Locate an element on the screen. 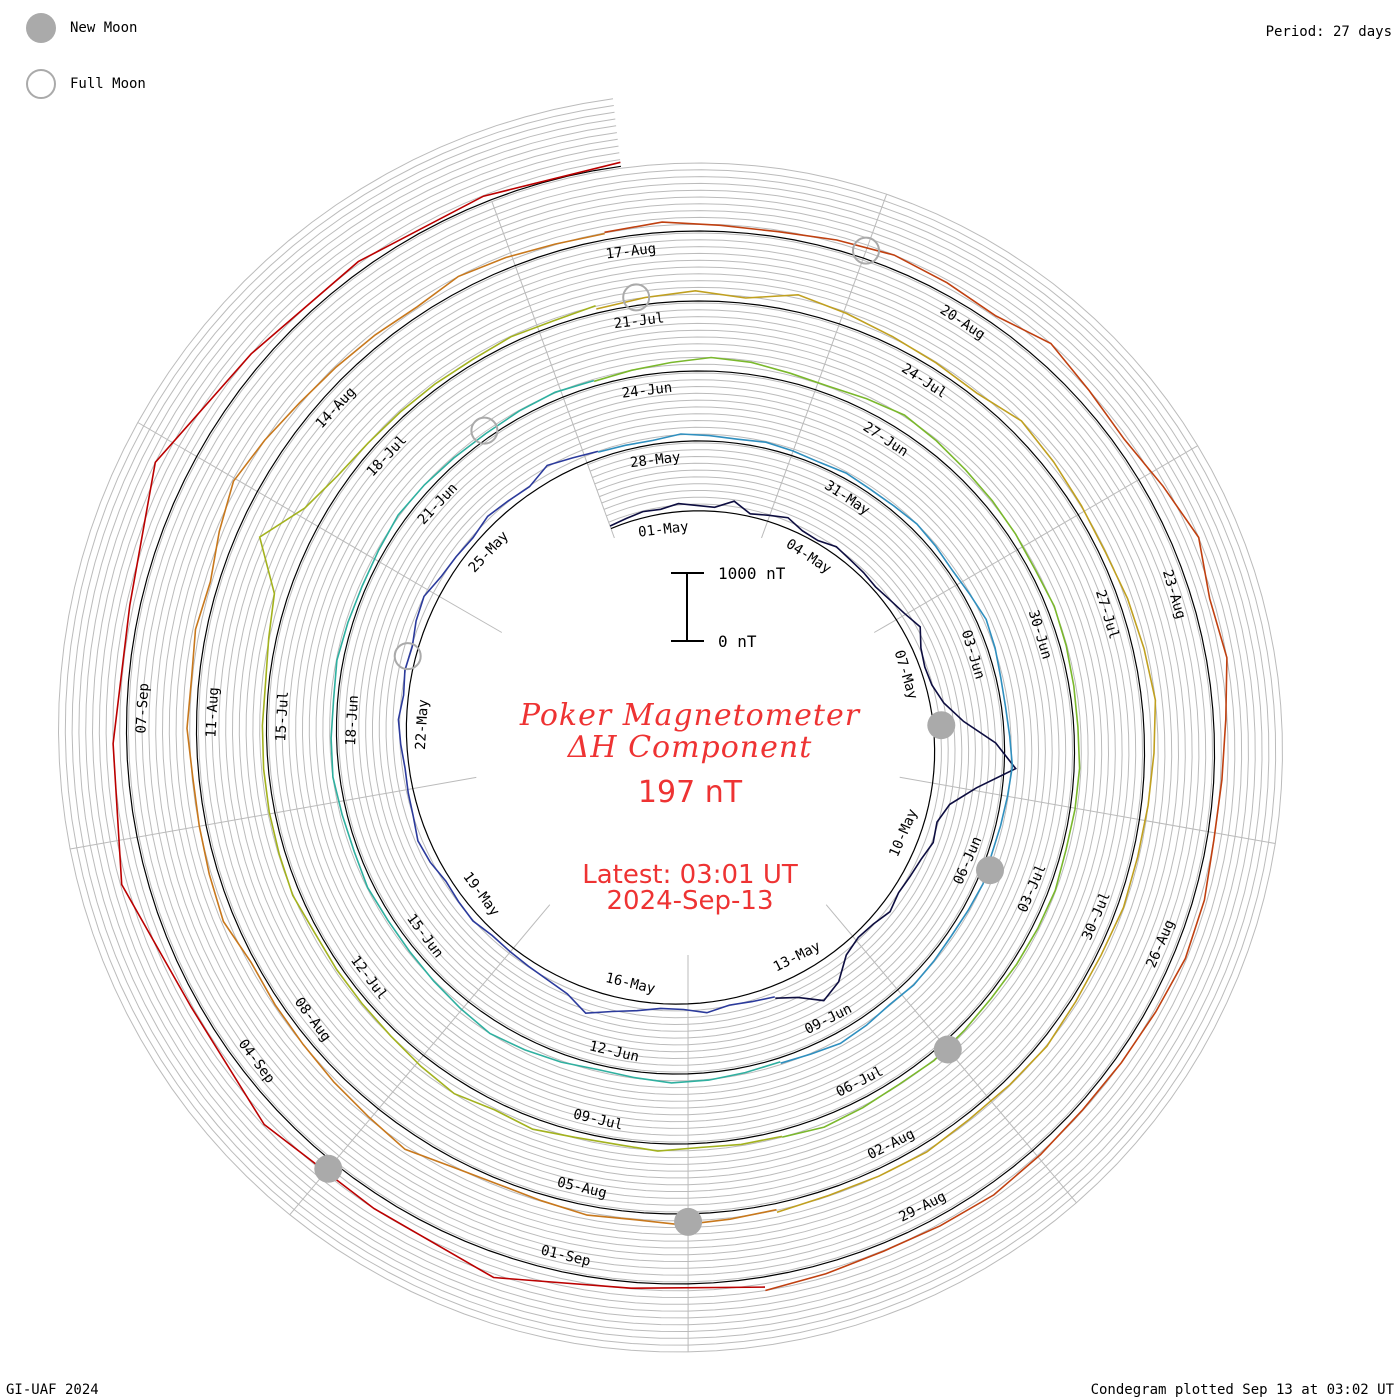  chart-subtitle: ΔH Component is located at coordinates (690, 747).